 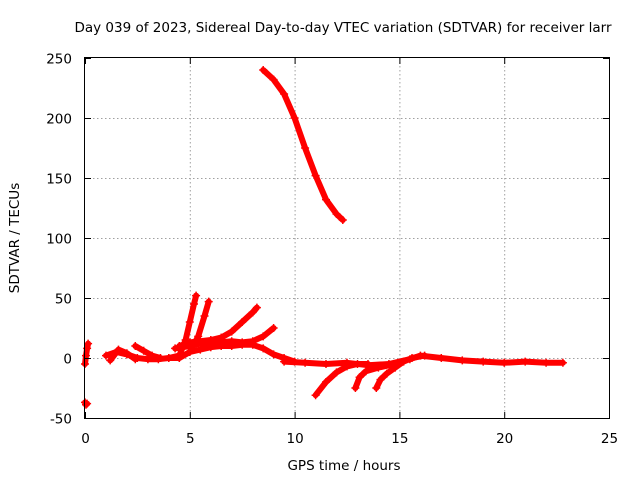 I want to click on x-tick-label: 15, so click(x=399, y=439).